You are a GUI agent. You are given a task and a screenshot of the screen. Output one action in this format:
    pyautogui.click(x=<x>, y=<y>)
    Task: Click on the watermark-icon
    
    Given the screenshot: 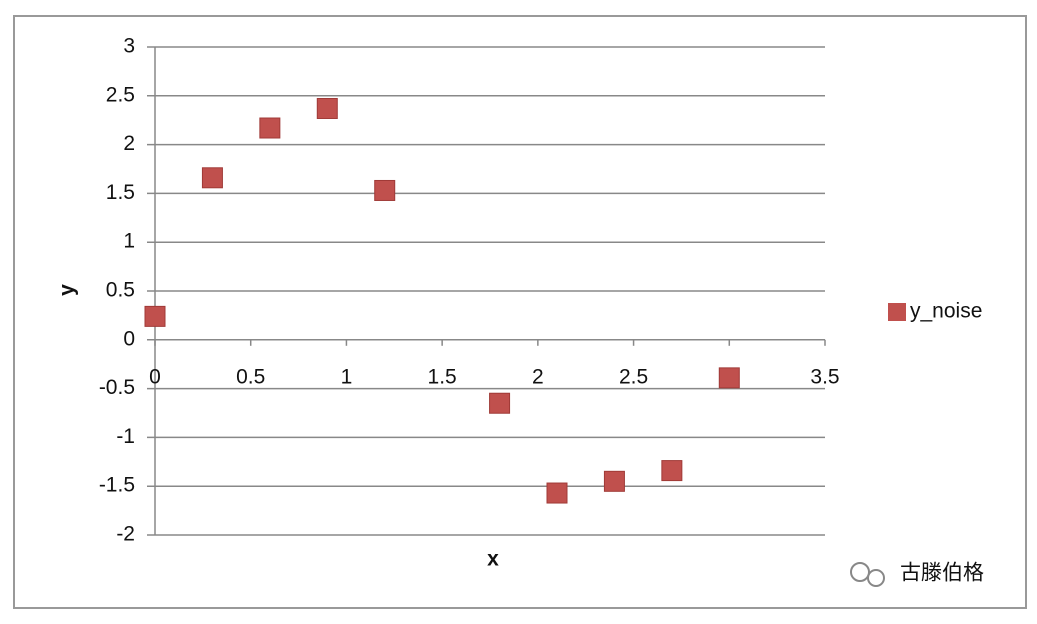 What is the action you would take?
    pyautogui.click(x=867, y=574)
    